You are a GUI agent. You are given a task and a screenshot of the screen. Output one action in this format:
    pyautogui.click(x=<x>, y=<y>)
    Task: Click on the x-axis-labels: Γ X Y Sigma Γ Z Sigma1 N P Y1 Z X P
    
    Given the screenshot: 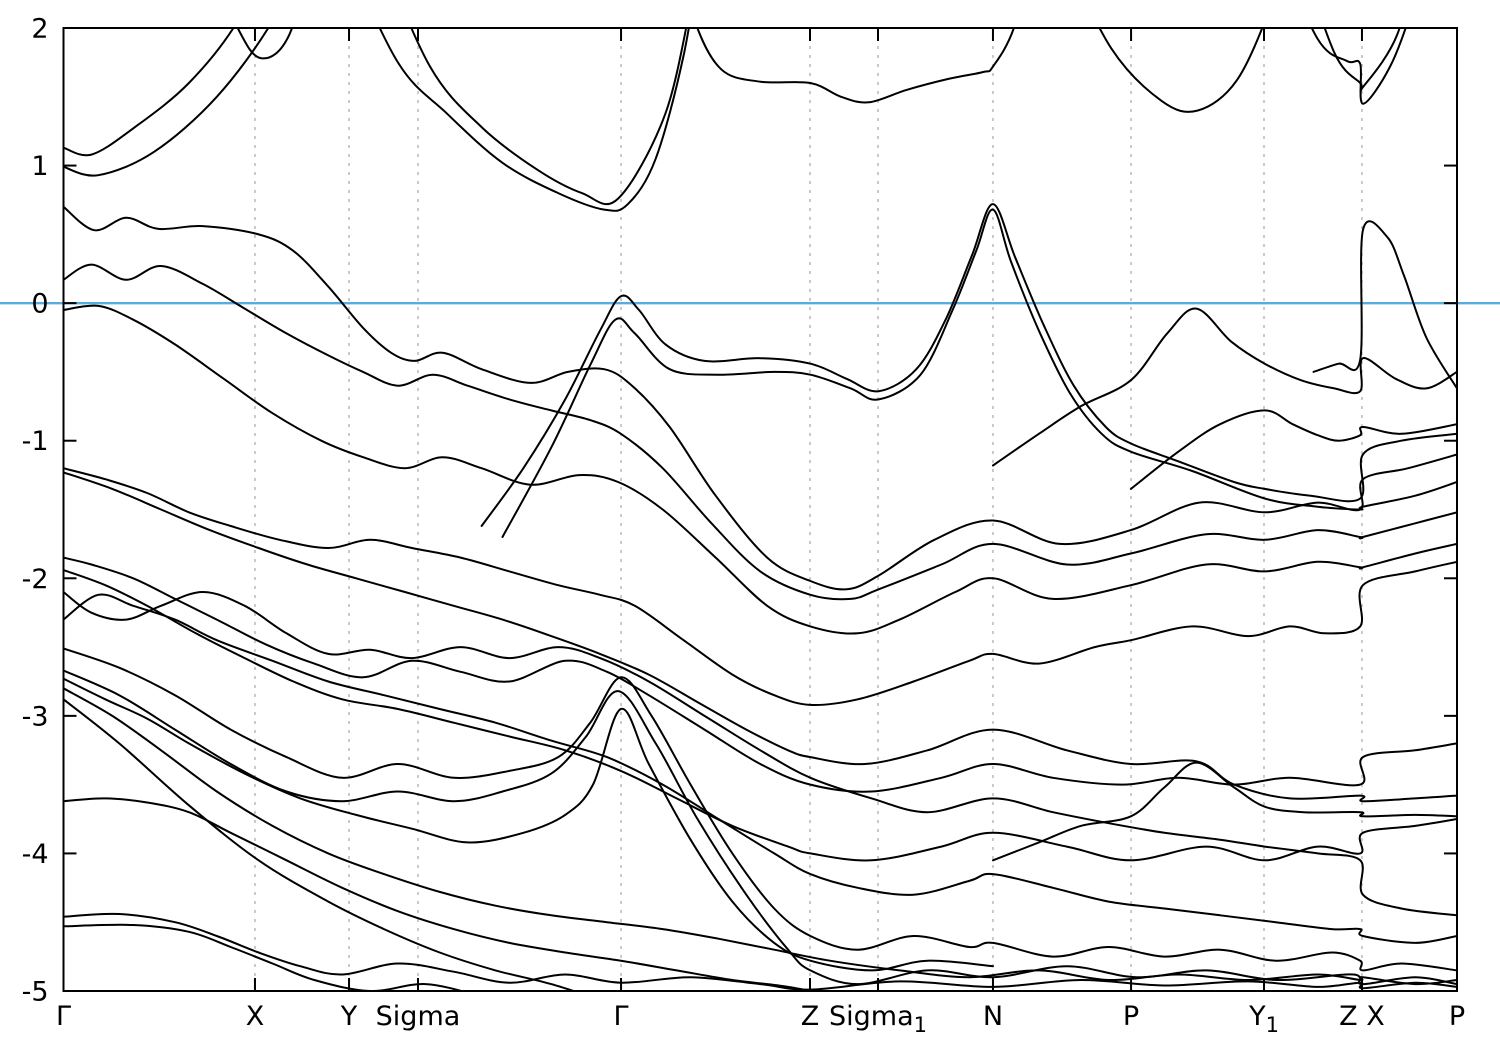 What is the action you would take?
    pyautogui.click(x=760, y=1019)
    